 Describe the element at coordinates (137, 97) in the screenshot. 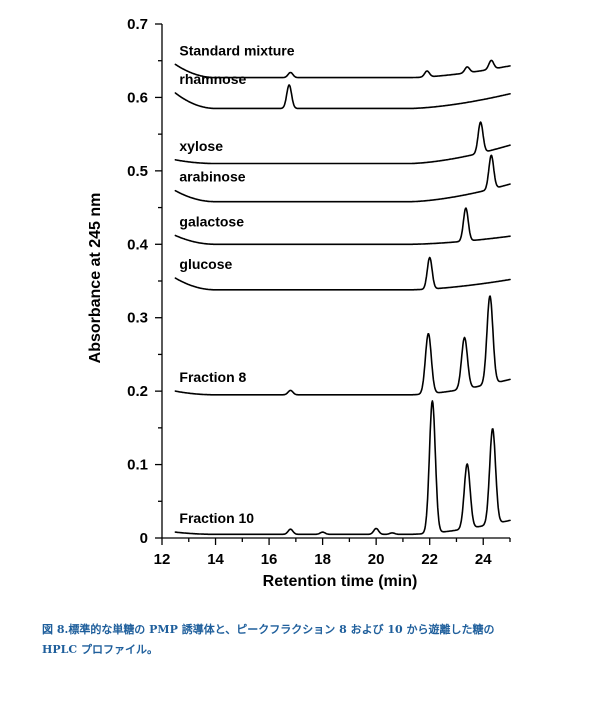

I see `y-tick-label: 0.6` at that location.